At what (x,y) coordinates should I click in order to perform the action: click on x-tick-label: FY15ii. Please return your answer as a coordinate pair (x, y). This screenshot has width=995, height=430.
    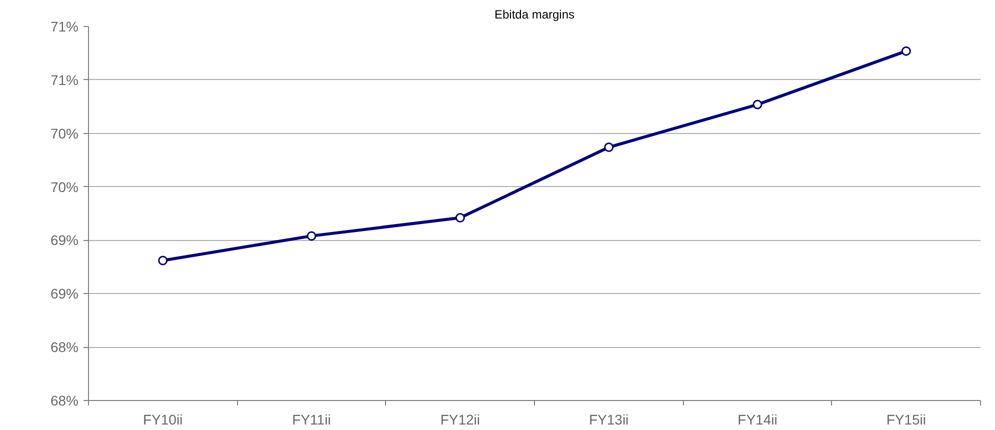
    Looking at the image, I should click on (906, 420).